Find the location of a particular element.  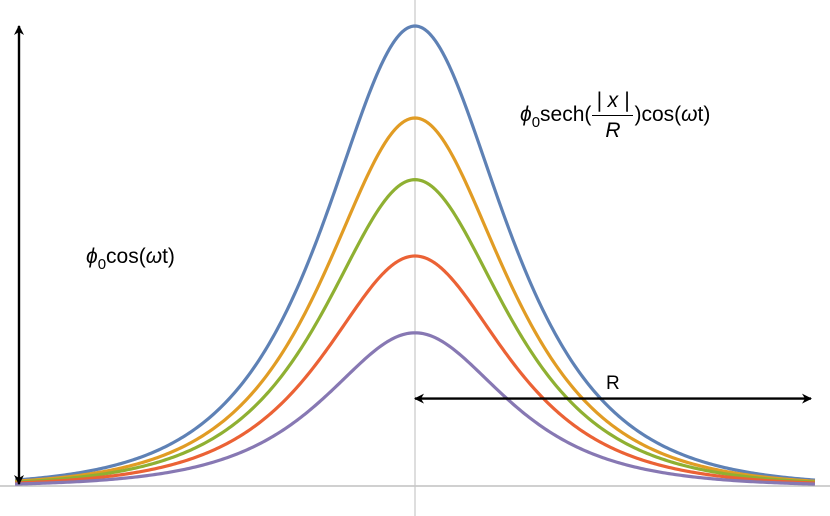

amplitude-cos: cos( is located at coordinates (126, 256).